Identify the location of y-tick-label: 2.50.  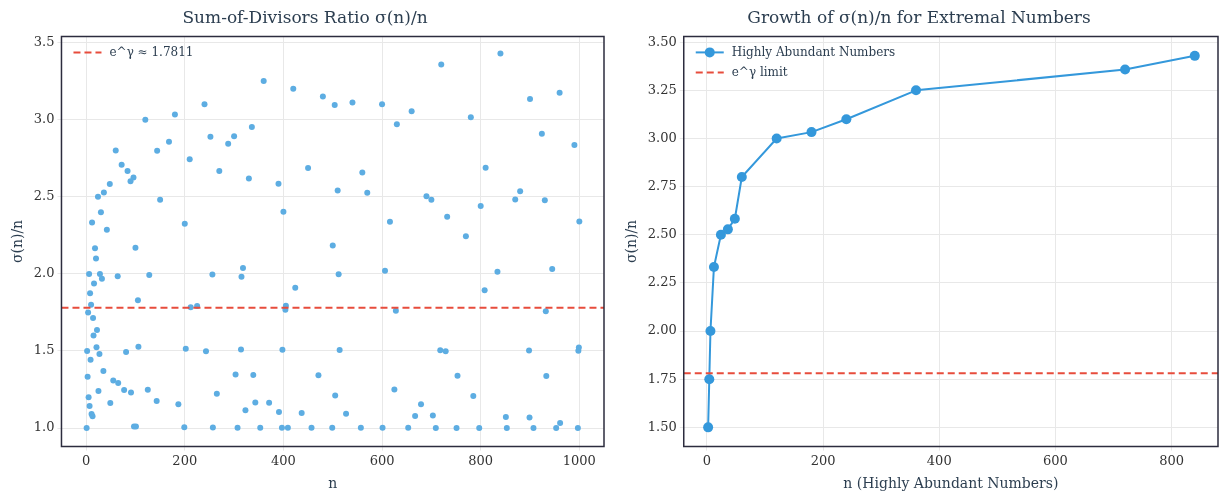
(662, 234).